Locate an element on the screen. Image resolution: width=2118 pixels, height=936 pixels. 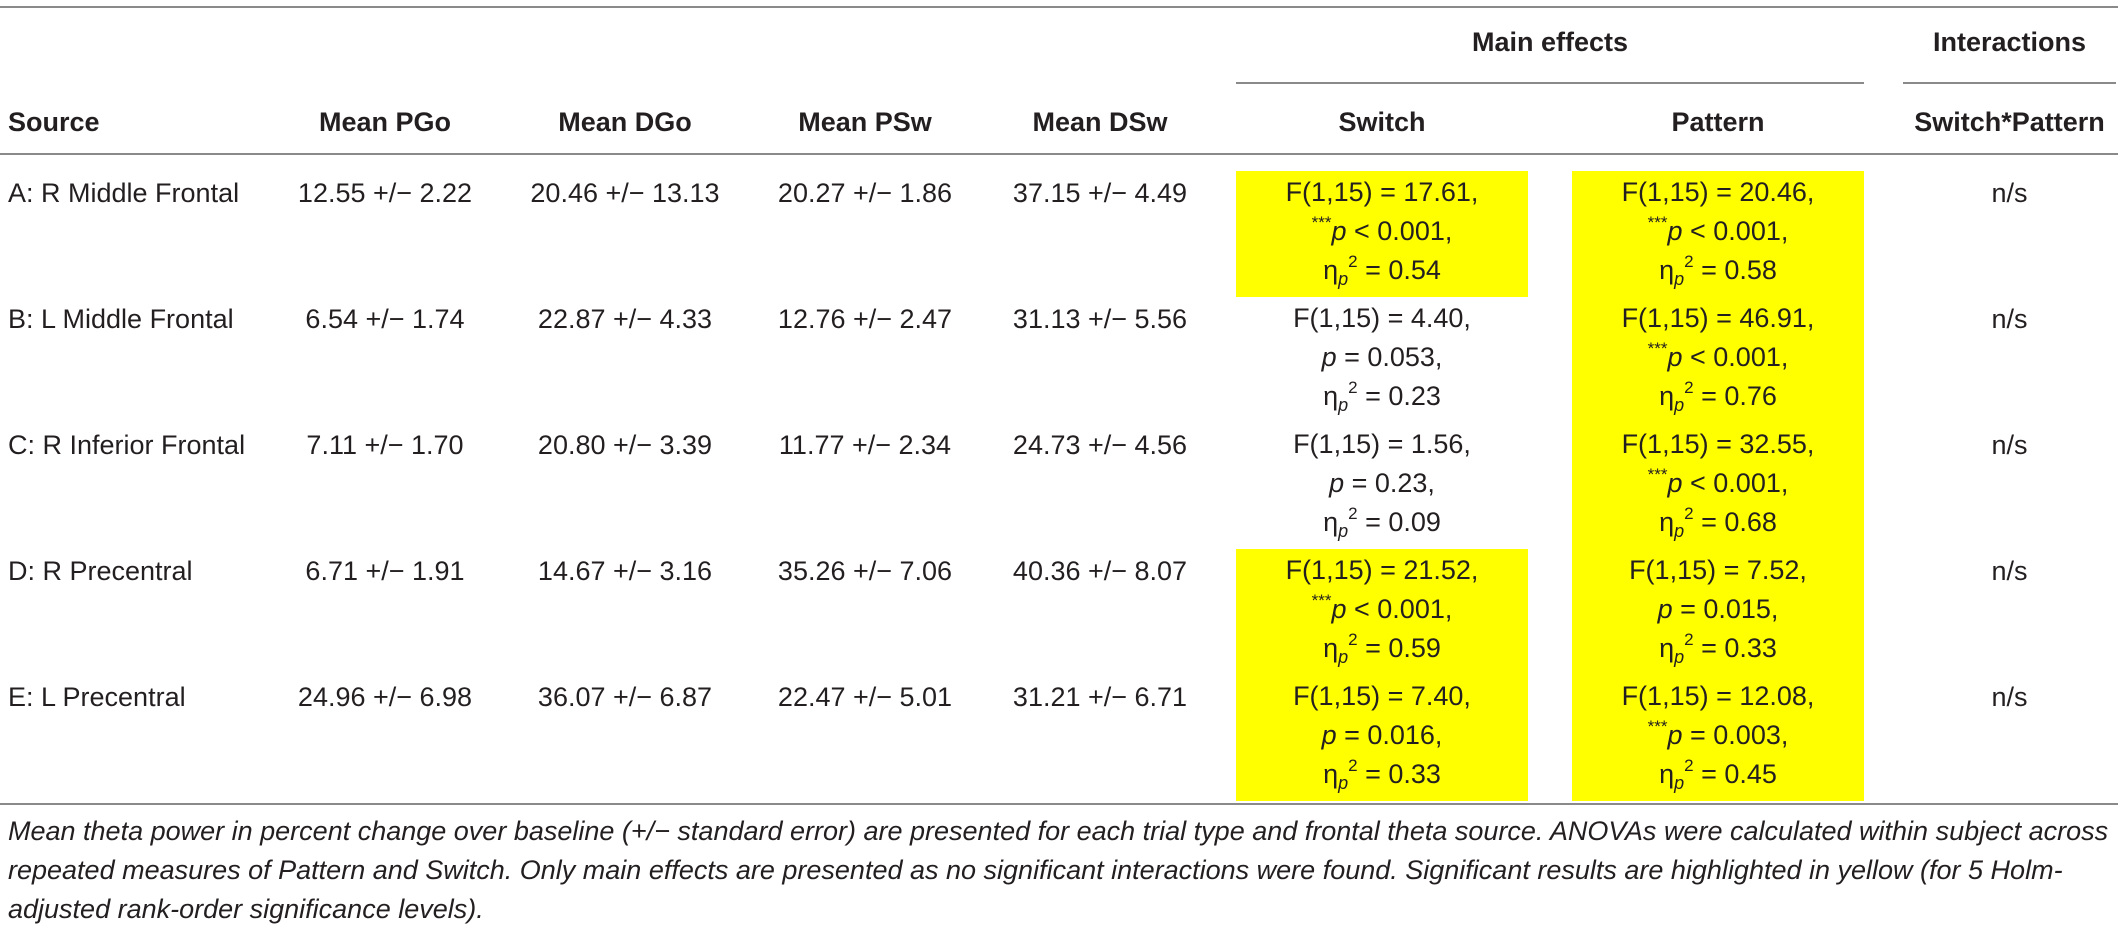
cell-mean-dgo: 20.46 +/− 13.13 is located at coordinates (625, 193).